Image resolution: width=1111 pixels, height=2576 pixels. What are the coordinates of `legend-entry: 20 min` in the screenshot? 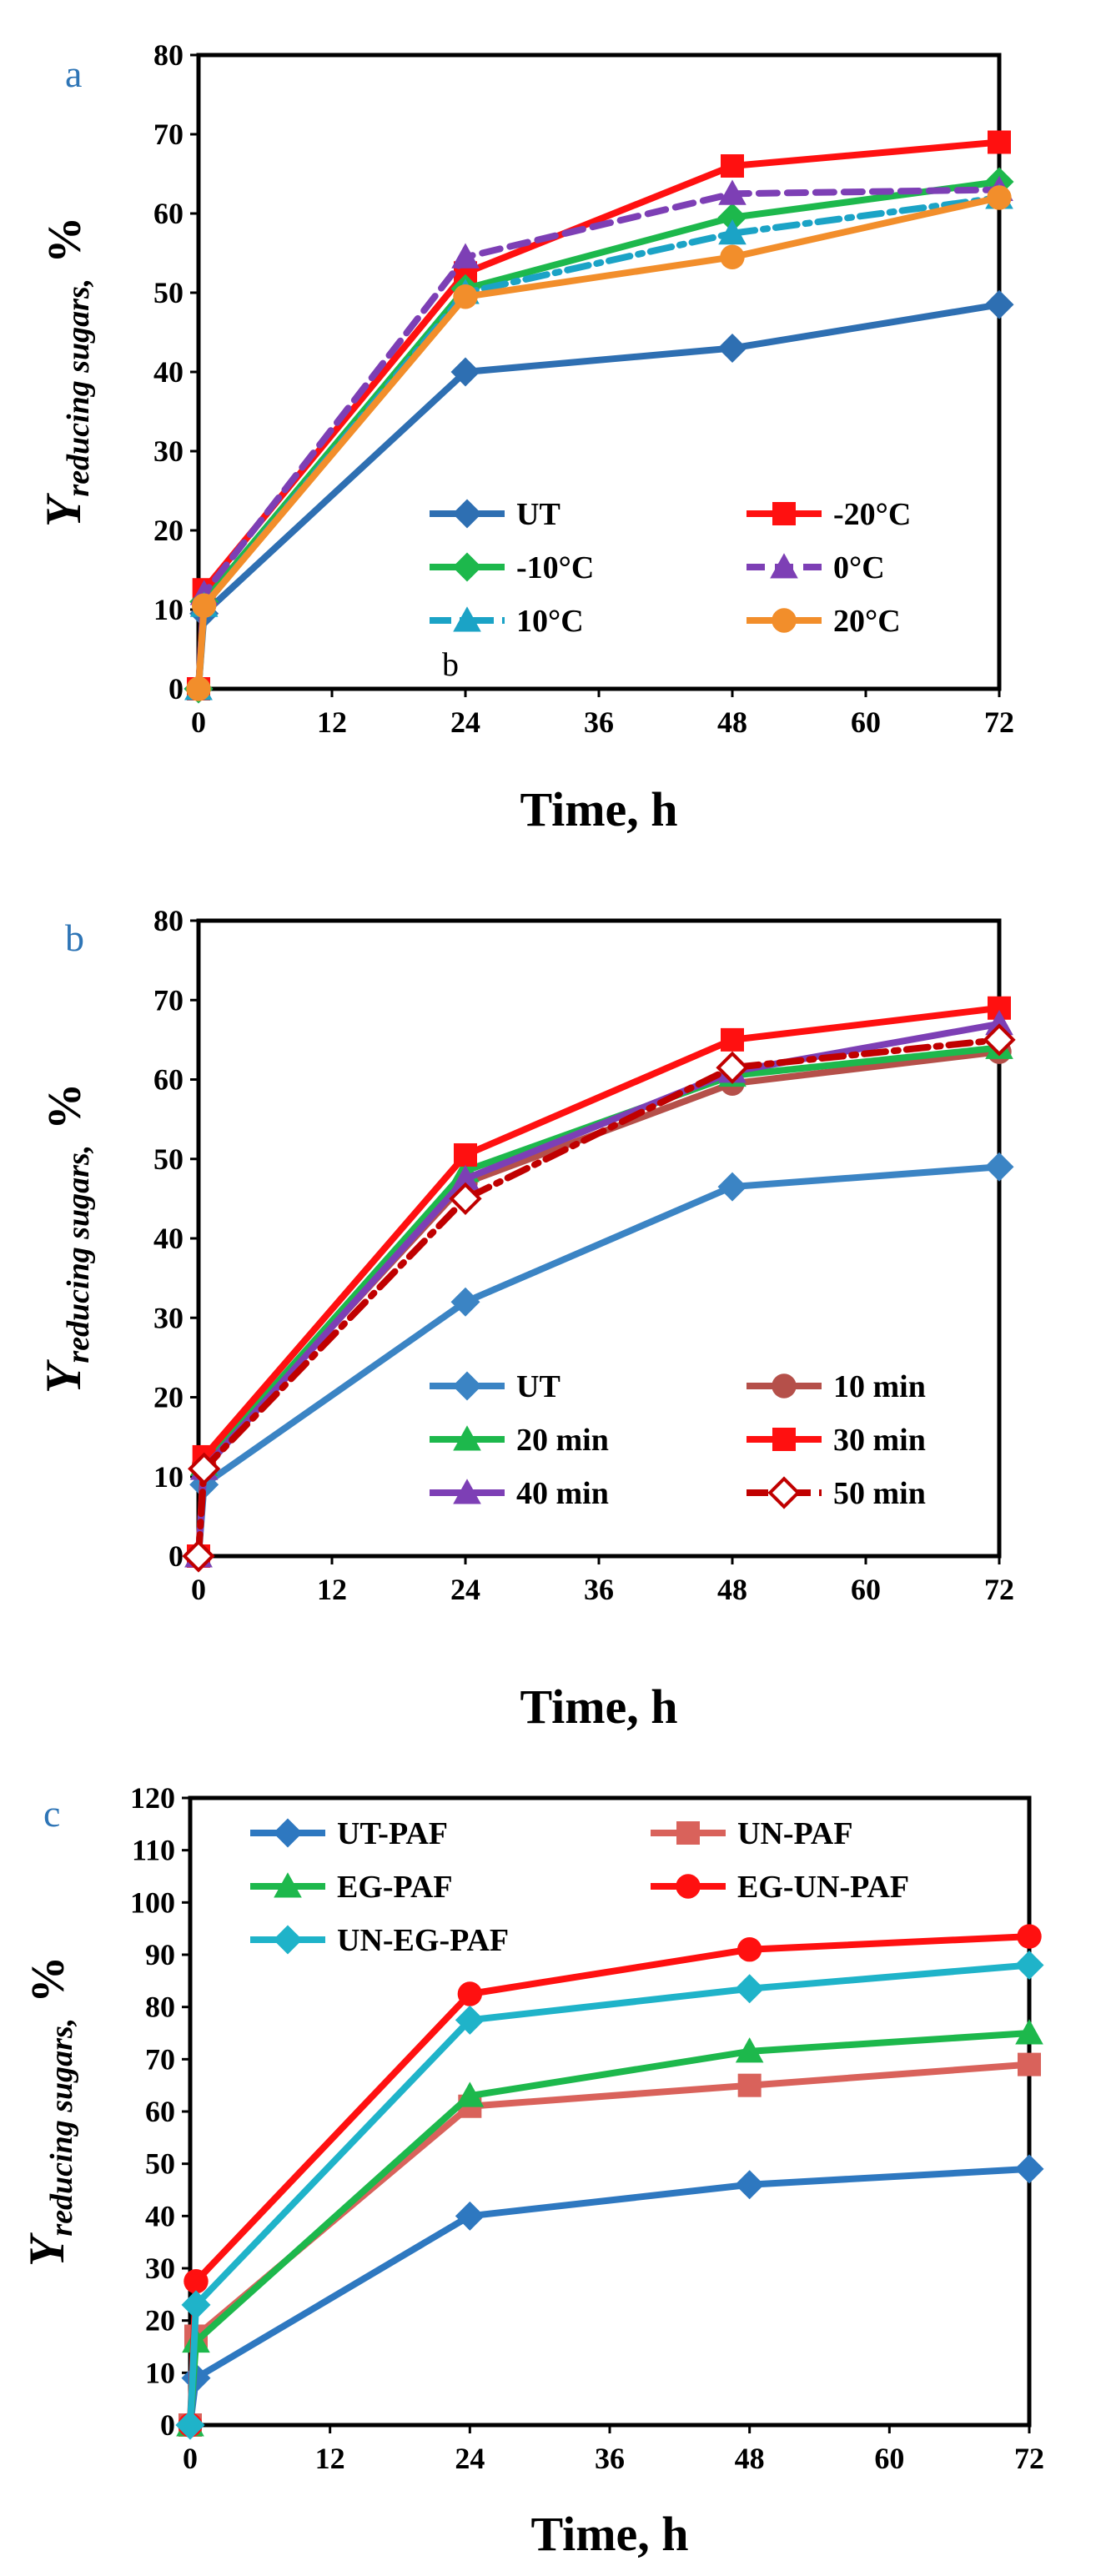 It's located at (519, 1440).